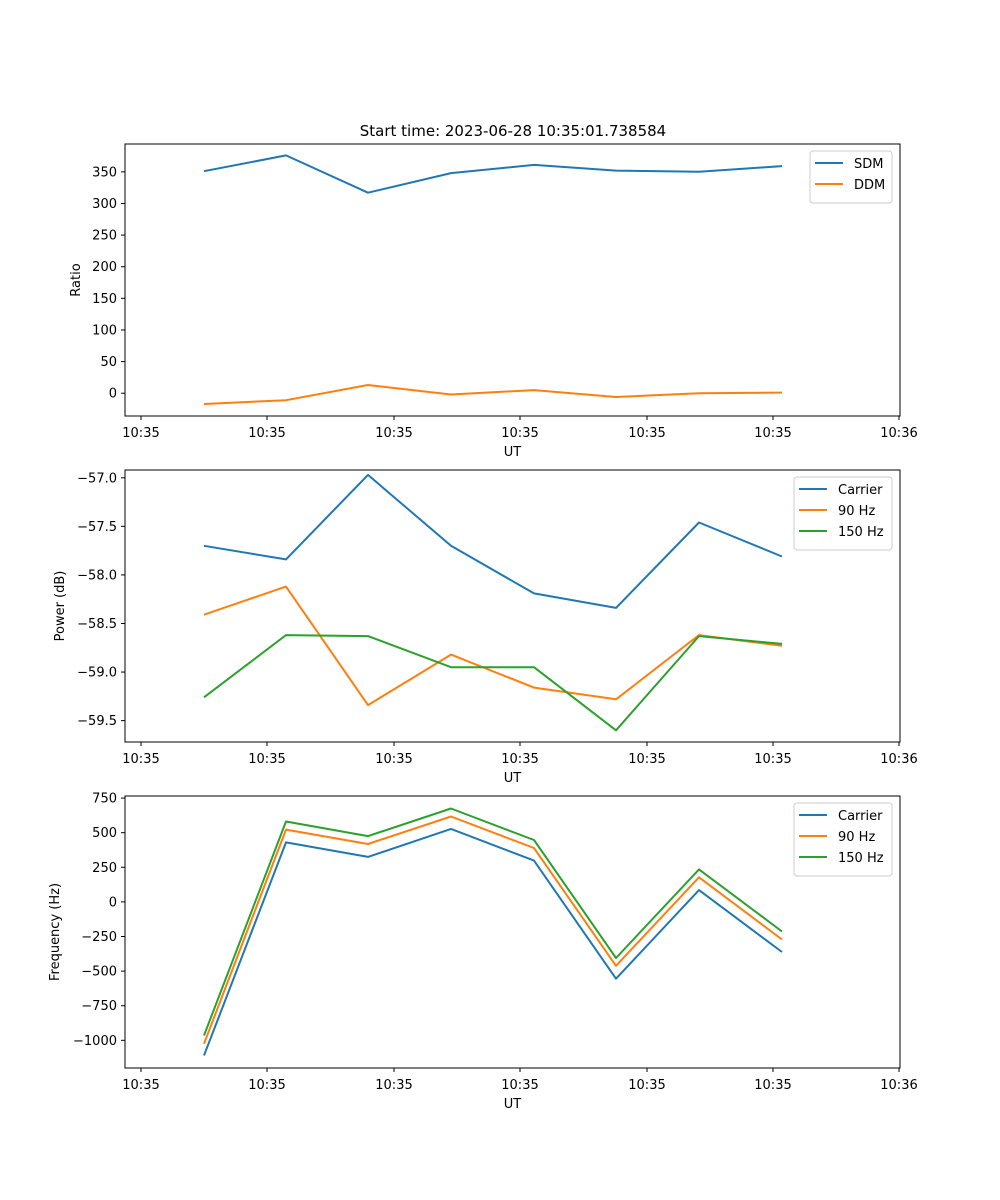 This screenshot has width=1000, height=1200. Describe the element at coordinates (104, 172) in the screenshot. I see `y-tick-label: 350` at that location.